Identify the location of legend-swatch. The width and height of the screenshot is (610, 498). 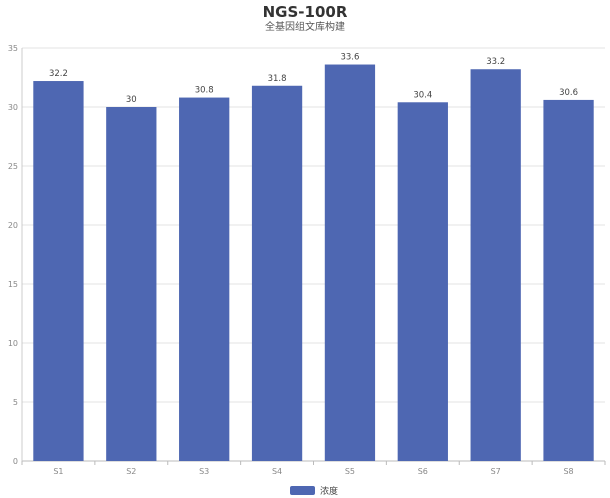
(302, 490).